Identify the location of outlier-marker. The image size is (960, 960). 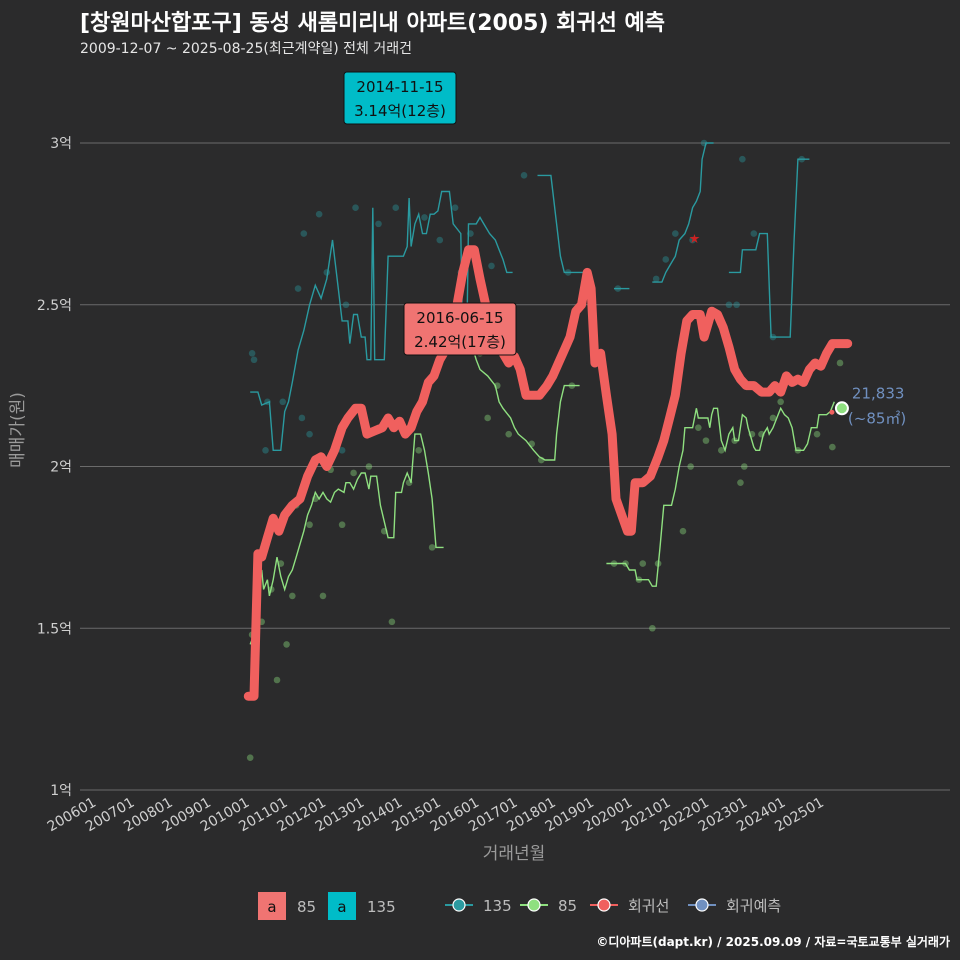
(694, 239).